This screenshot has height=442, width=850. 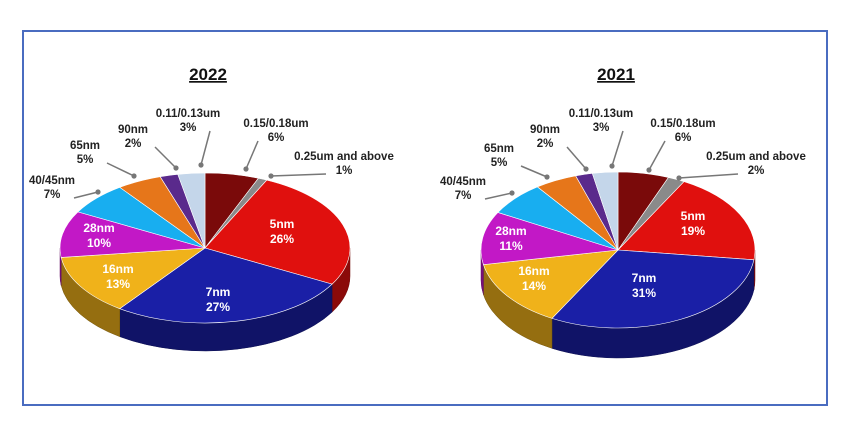 I want to click on slice-value-label: 19%, so click(x=693, y=231).